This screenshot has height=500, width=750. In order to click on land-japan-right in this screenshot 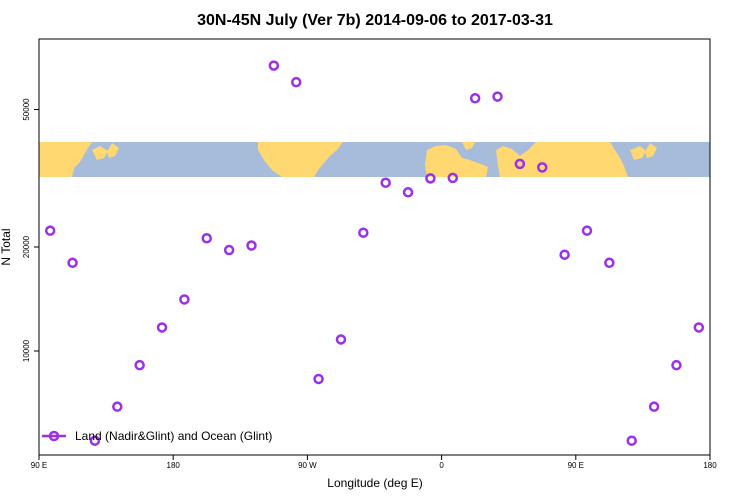, I will do `click(651, 150)`.